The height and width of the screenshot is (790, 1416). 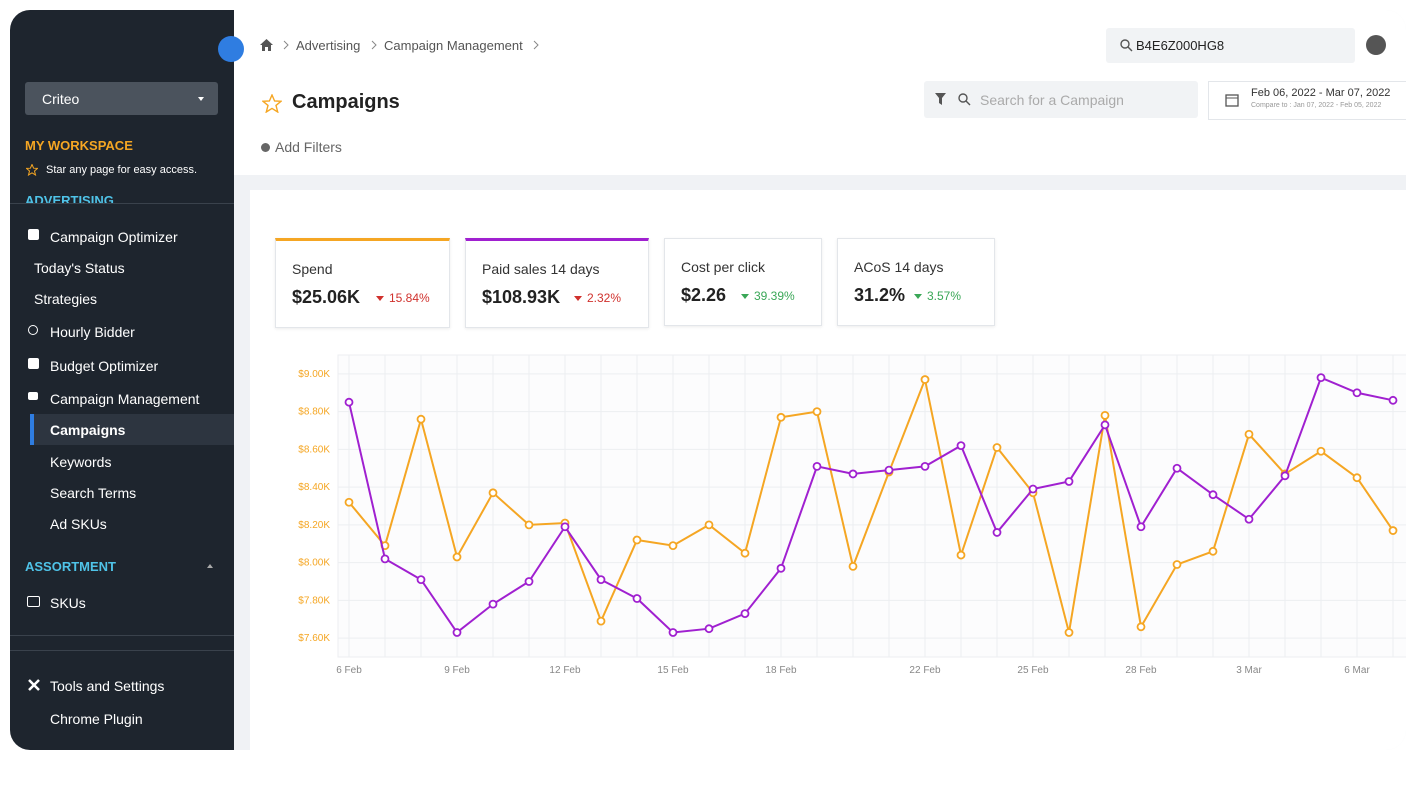 What do you see at coordinates (122, 650) in the screenshot?
I see `divider` at bounding box center [122, 650].